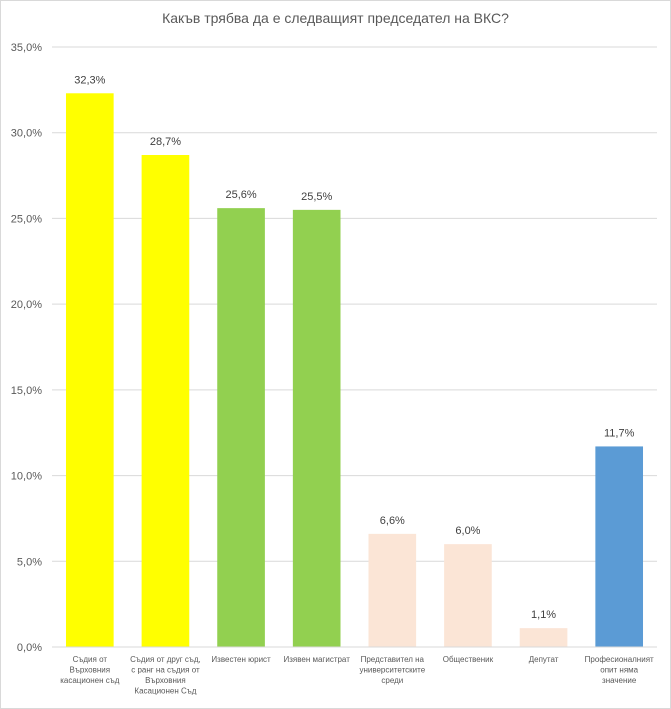  What do you see at coordinates (26, 134) in the screenshot?
I see `y-tick-label: 30,0%` at bounding box center [26, 134].